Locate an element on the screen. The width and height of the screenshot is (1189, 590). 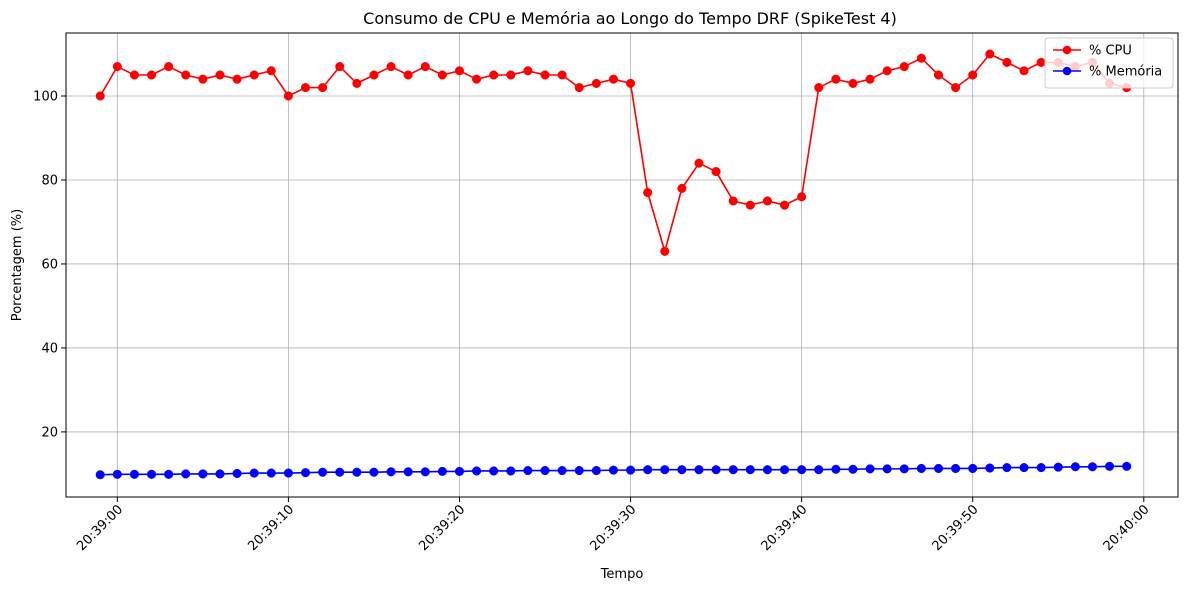
legend-label-cpu: % CPU is located at coordinates (1110, 51).